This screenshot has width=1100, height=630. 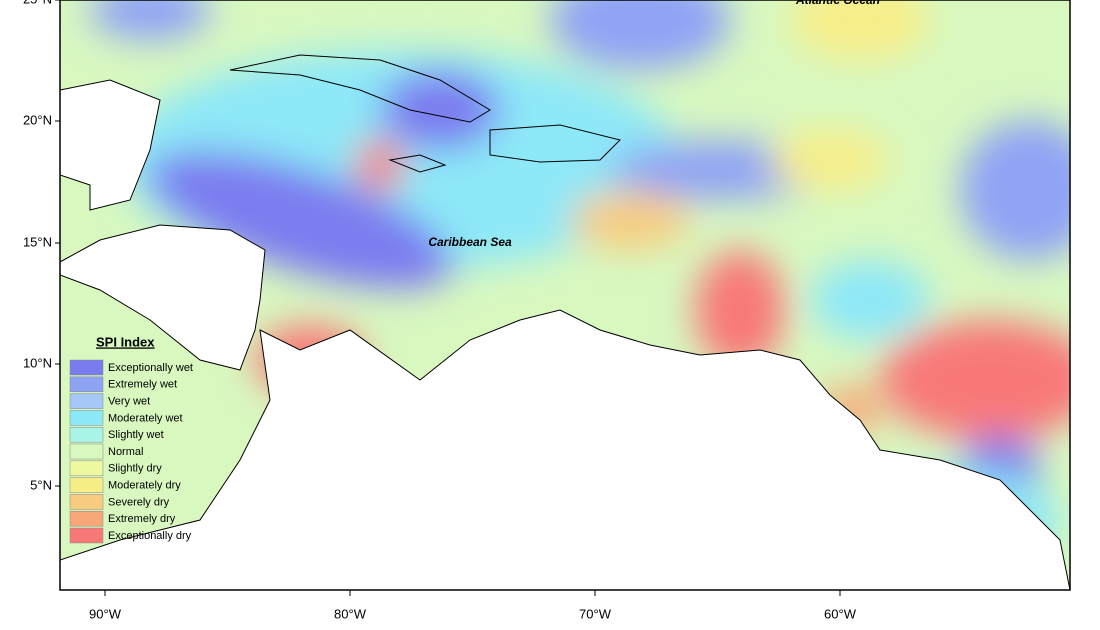 I want to click on latitude-label: 25°N, so click(x=37, y=3).